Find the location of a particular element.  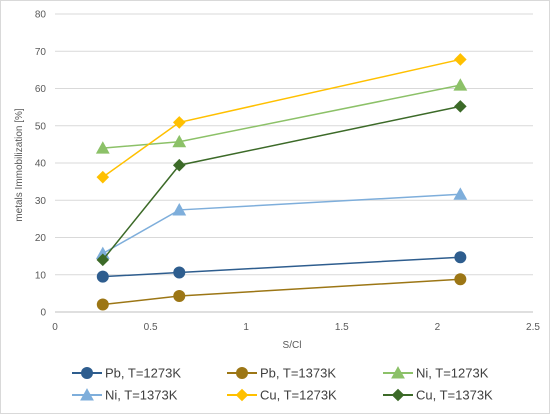

y-tick-label: 40 is located at coordinates (41, 164).